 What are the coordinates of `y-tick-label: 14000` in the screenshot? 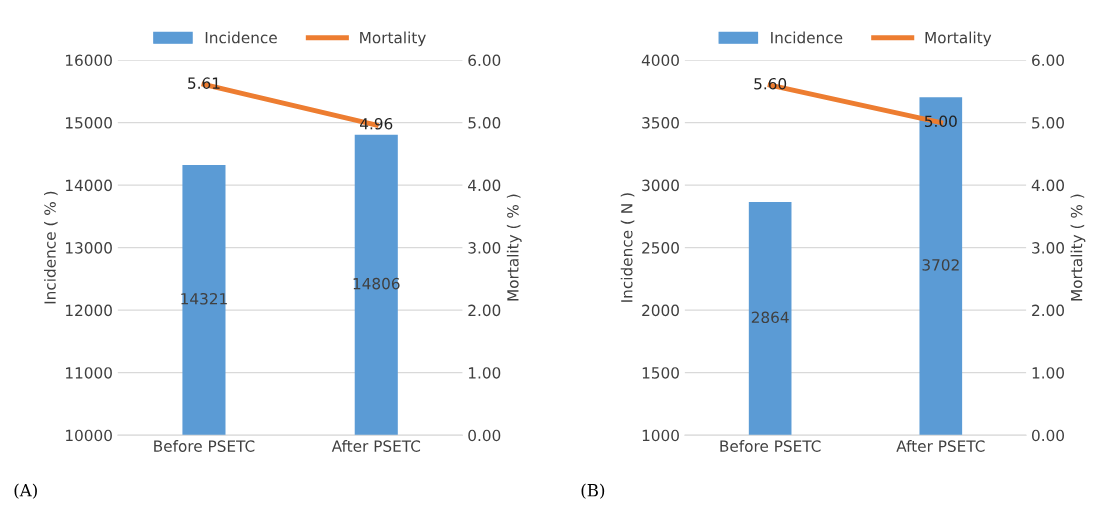 It's located at (89, 185).